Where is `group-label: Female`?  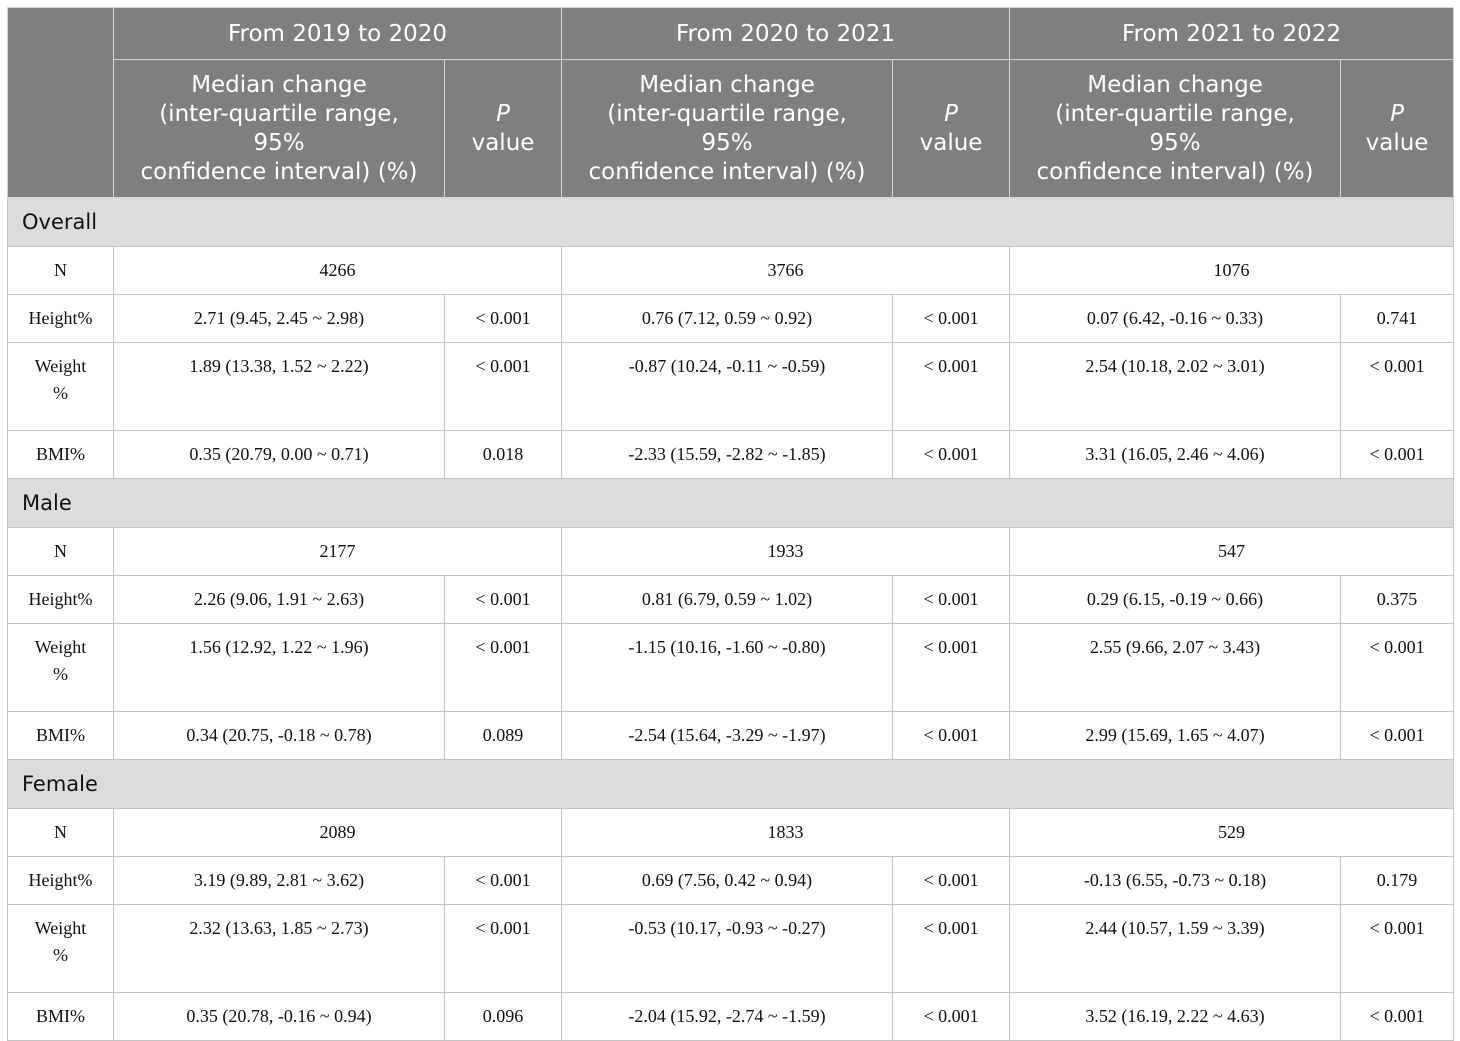
group-label: Female is located at coordinates (730, 784).